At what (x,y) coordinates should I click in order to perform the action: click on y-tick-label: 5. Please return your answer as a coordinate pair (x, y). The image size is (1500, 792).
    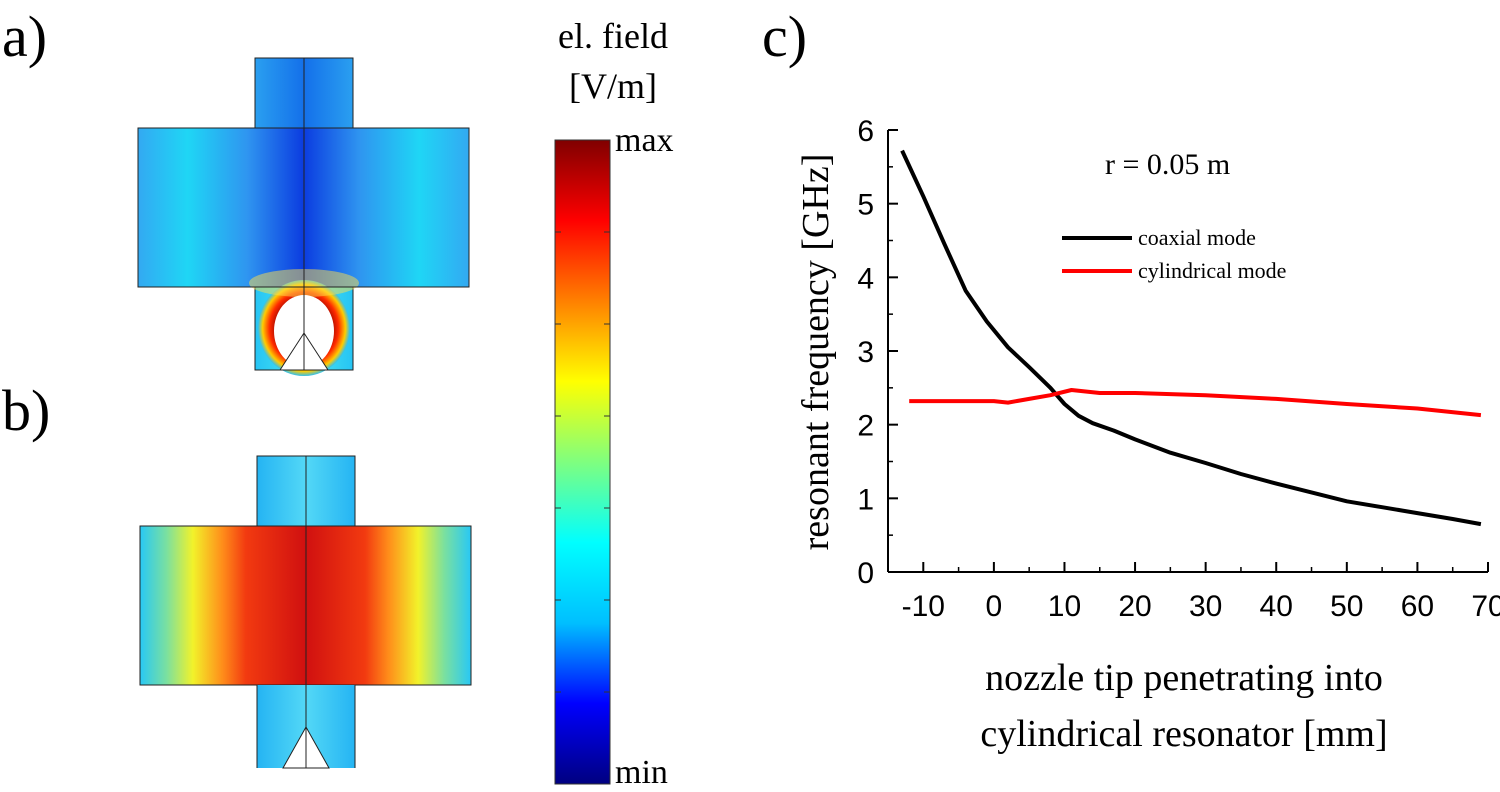
    Looking at the image, I should click on (865, 205).